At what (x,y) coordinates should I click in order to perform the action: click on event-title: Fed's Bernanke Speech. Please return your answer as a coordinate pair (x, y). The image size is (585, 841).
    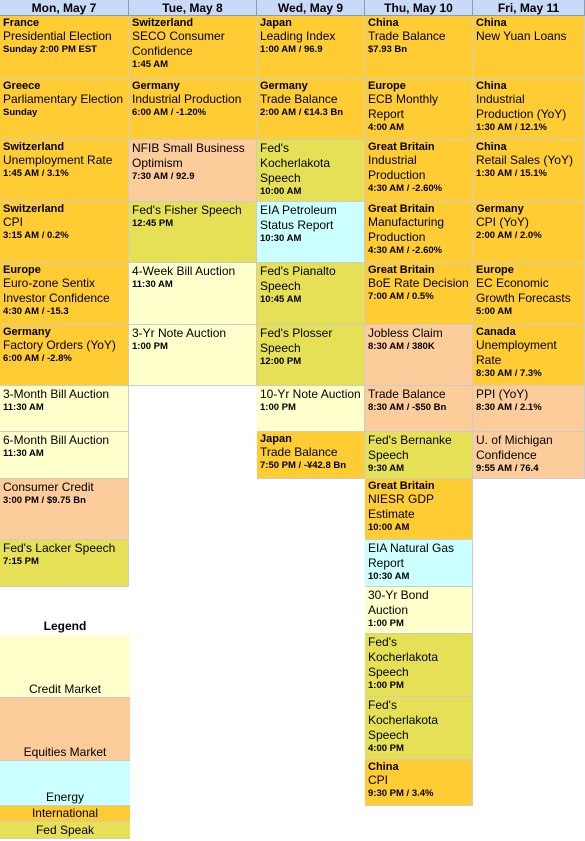
    Looking at the image, I should click on (410, 447).